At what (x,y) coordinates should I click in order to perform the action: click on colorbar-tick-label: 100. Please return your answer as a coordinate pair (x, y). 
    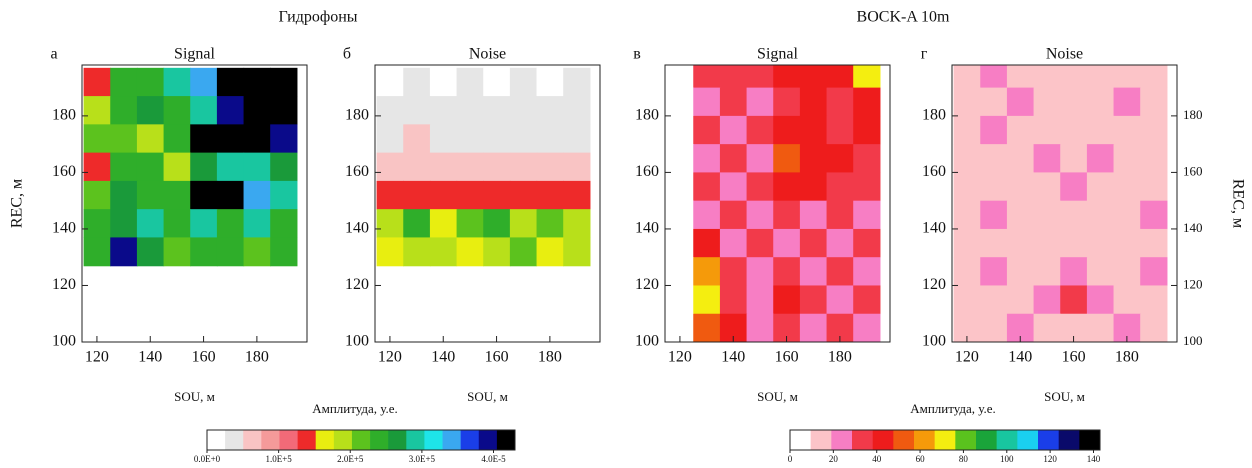
    Looking at the image, I should click on (1007, 459).